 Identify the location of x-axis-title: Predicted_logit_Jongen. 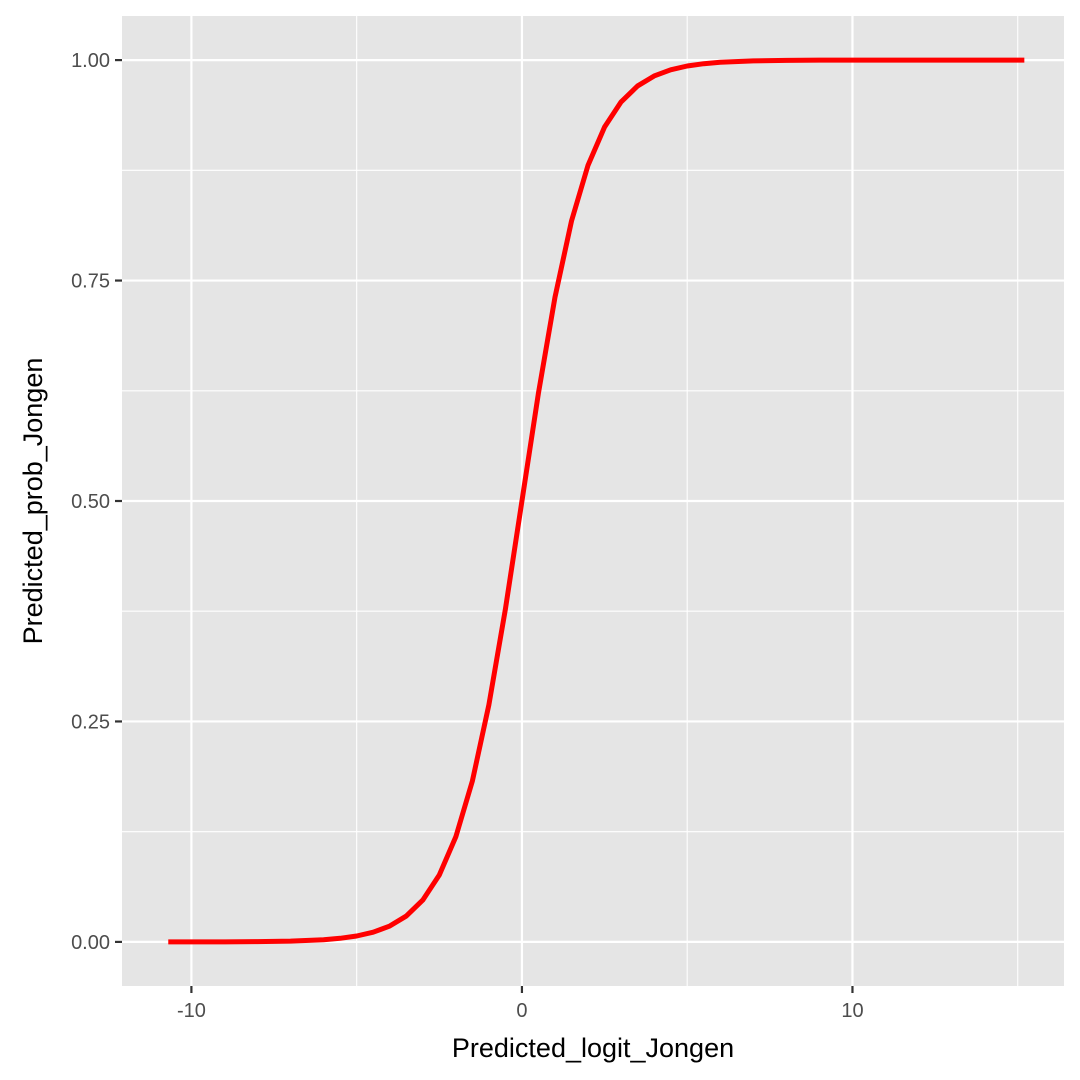
(593, 1048).